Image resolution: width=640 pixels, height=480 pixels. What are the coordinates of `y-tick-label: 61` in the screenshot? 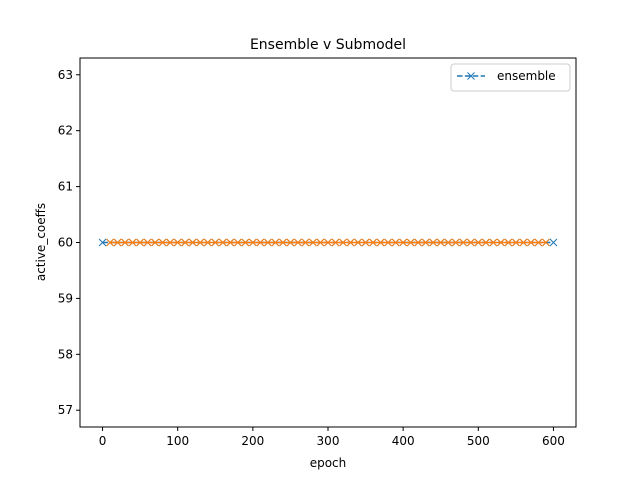 It's located at (65, 187).